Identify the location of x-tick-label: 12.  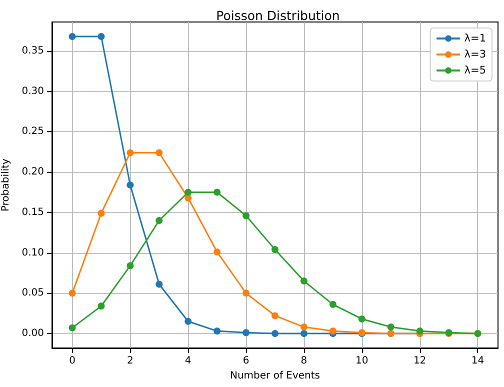
(419, 361).